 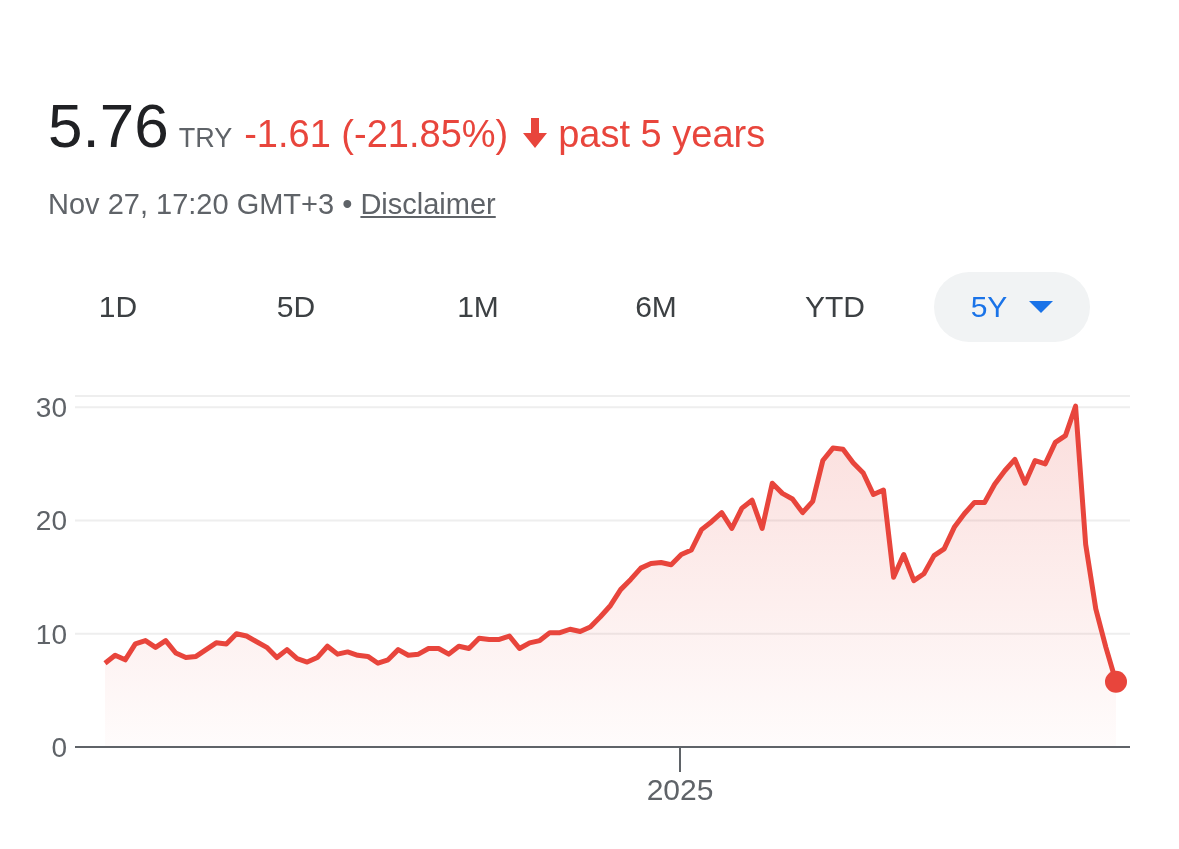 I want to click on y-tick-label: 0, so click(x=59, y=747).